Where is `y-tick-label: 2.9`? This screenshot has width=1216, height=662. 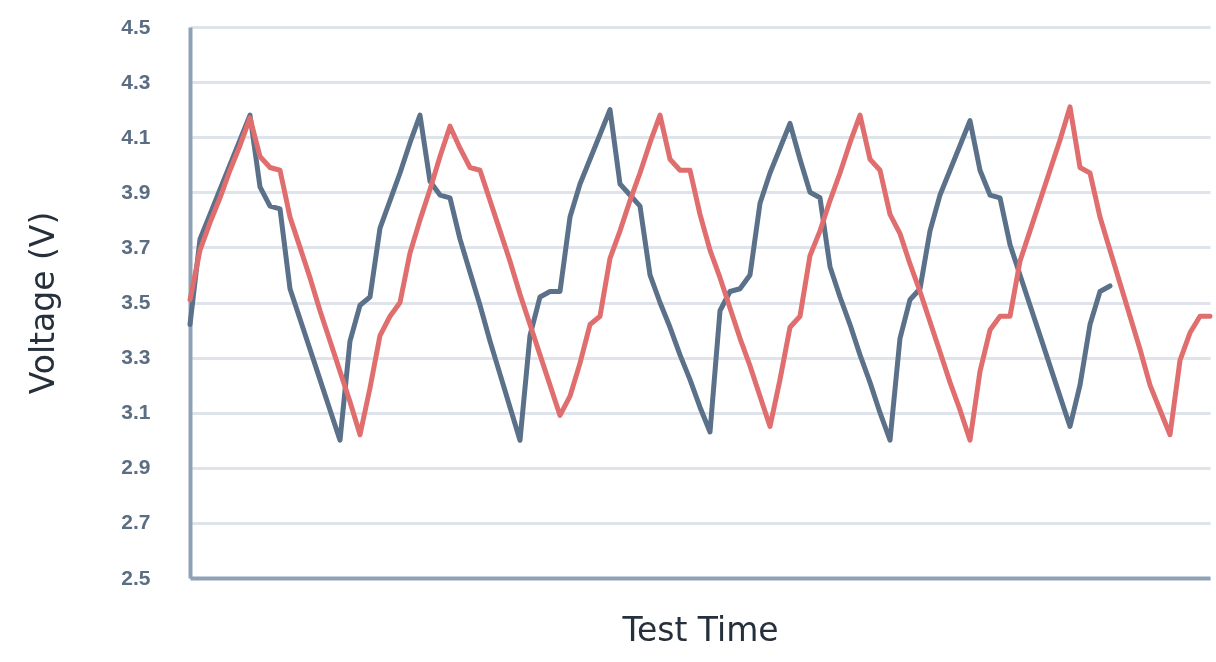
y-tick-label: 2.9 is located at coordinates (136, 467).